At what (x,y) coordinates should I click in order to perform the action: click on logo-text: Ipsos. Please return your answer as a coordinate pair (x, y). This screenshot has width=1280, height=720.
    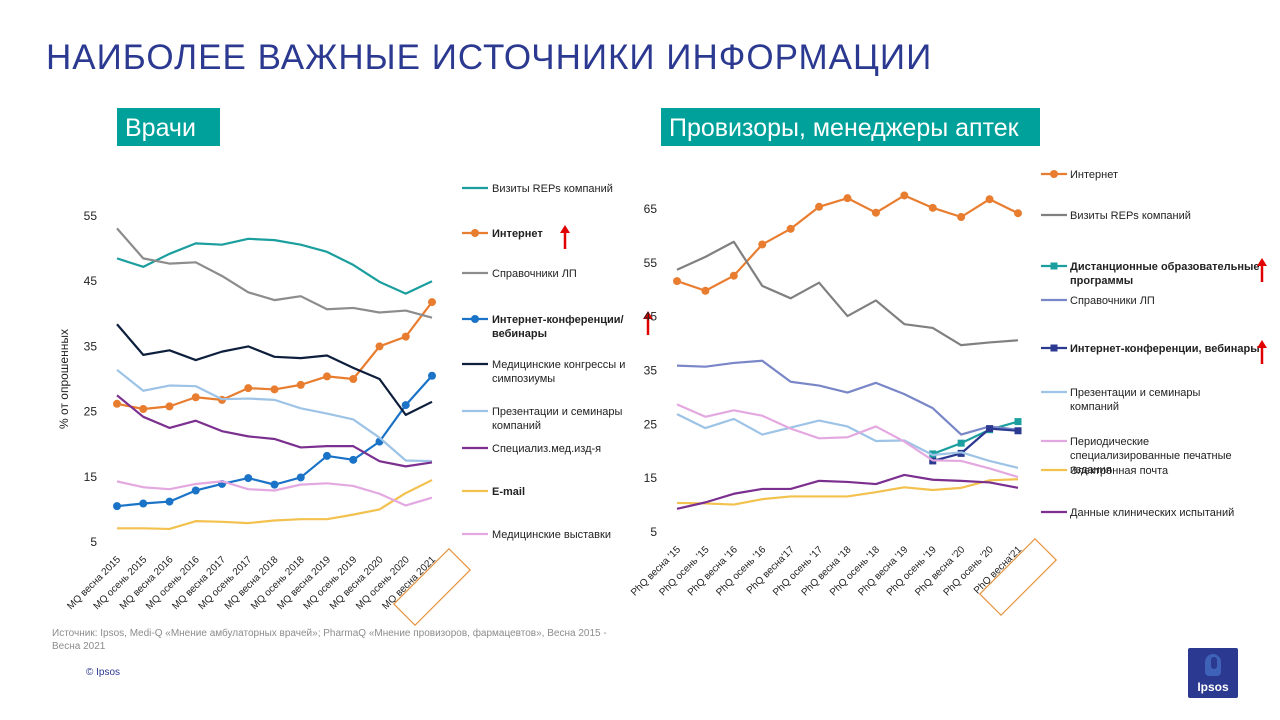
    Looking at the image, I should click on (1213, 687).